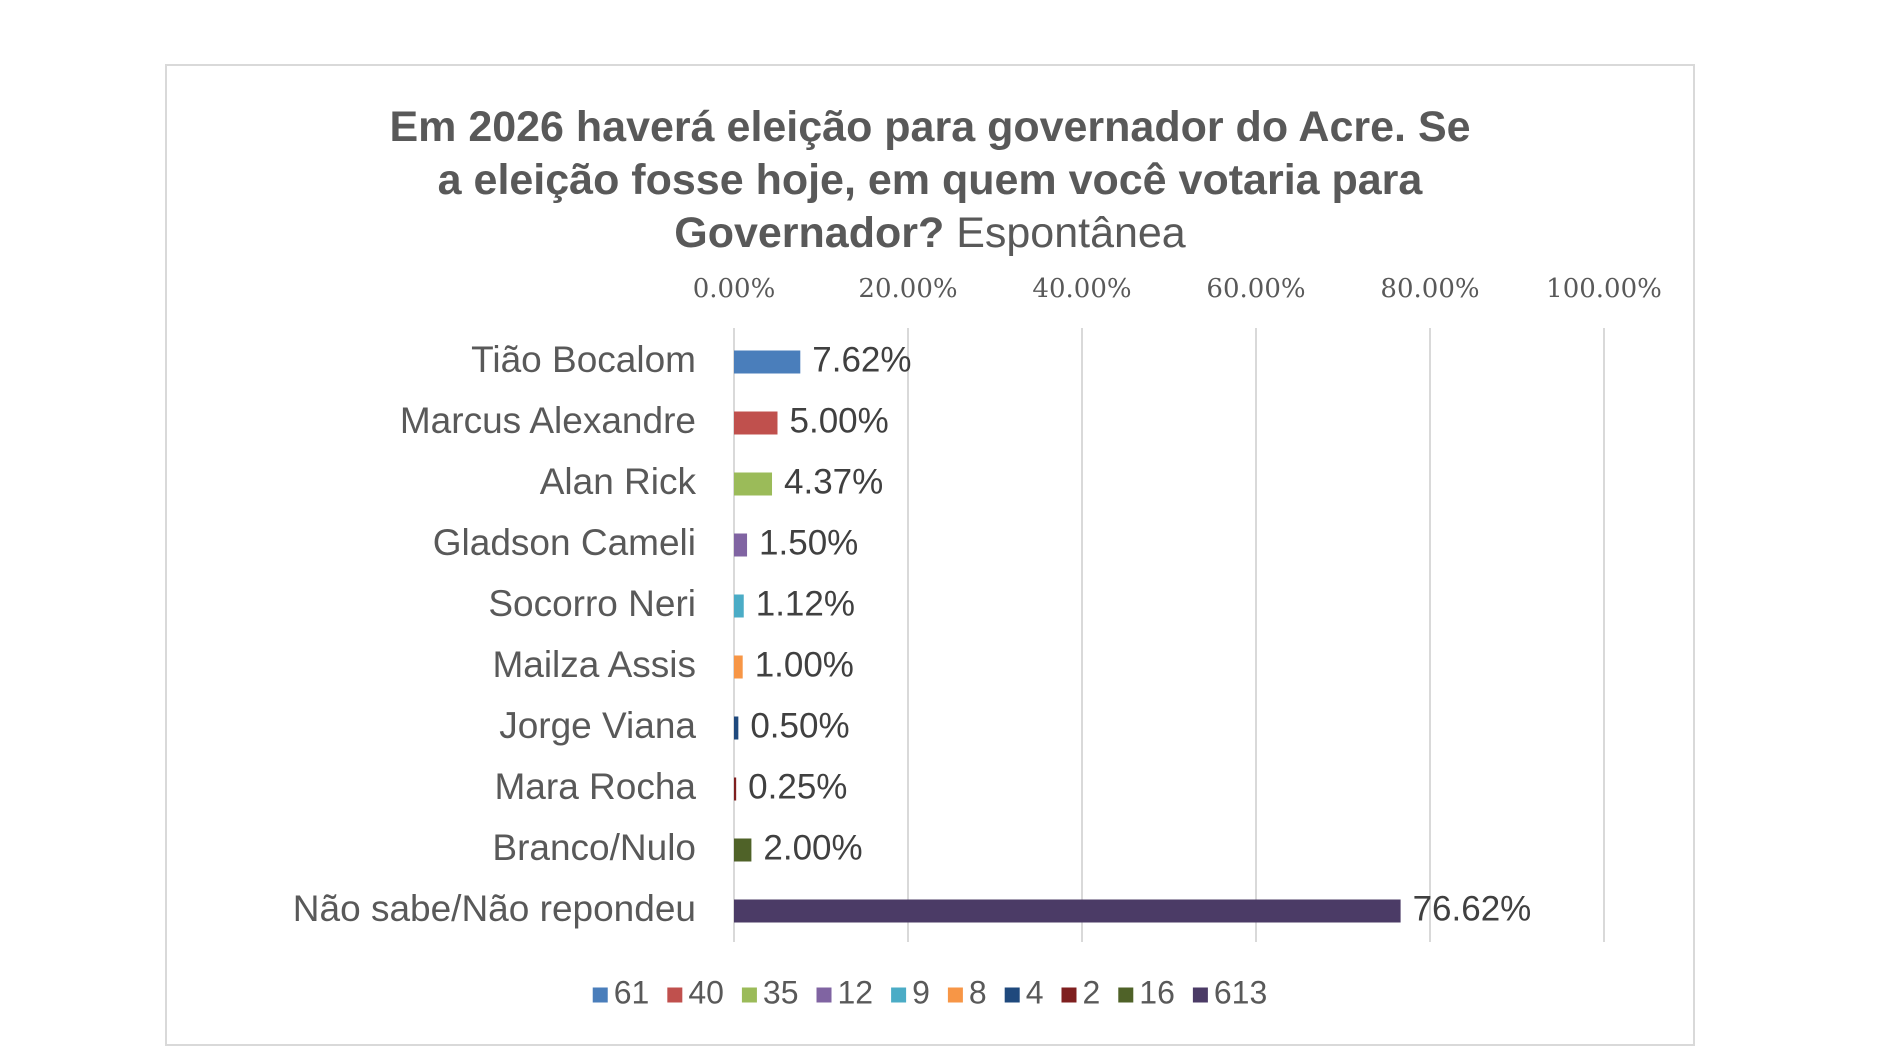  I want to click on legend-item: 8, so click(967, 992).